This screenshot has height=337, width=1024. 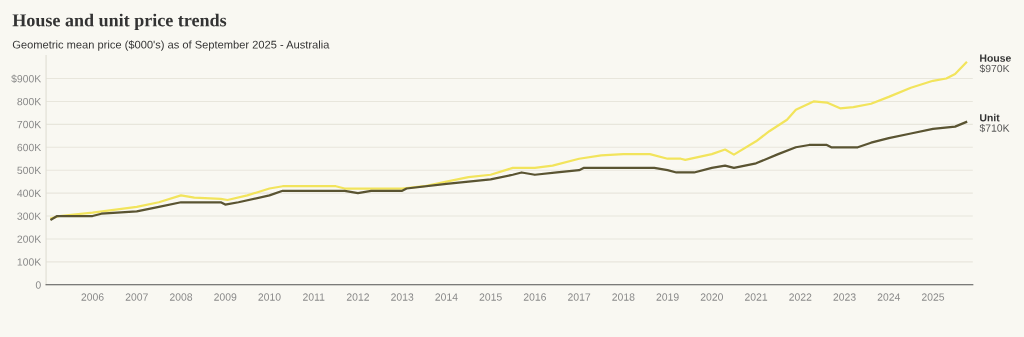 I want to click on chart-title: House and unit price trends, so click(x=119, y=22).